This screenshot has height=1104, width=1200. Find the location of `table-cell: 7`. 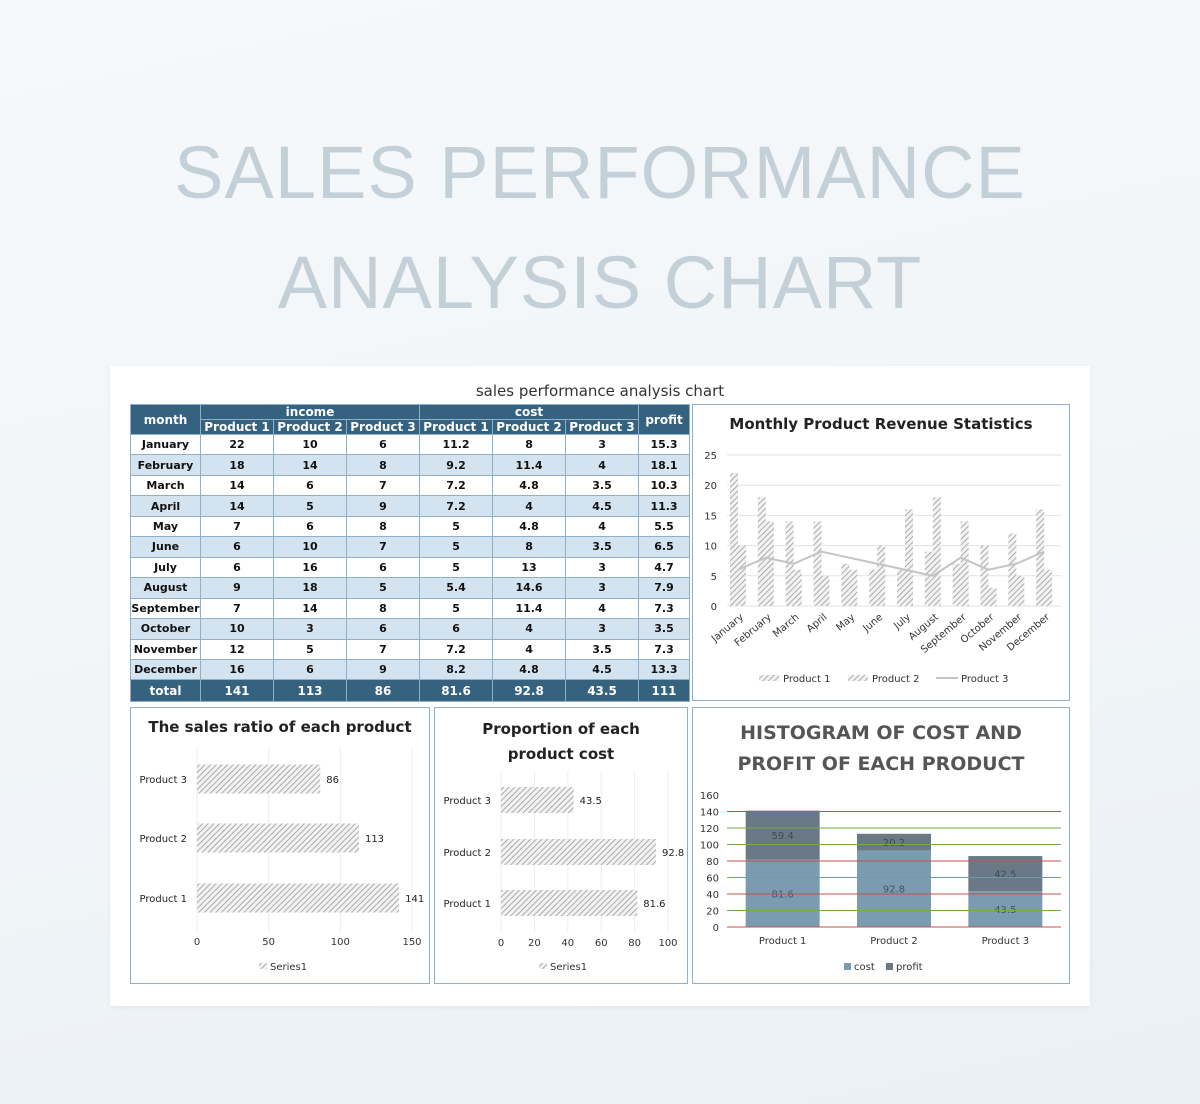

table-cell: 7 is located at coordinates (383, 649).